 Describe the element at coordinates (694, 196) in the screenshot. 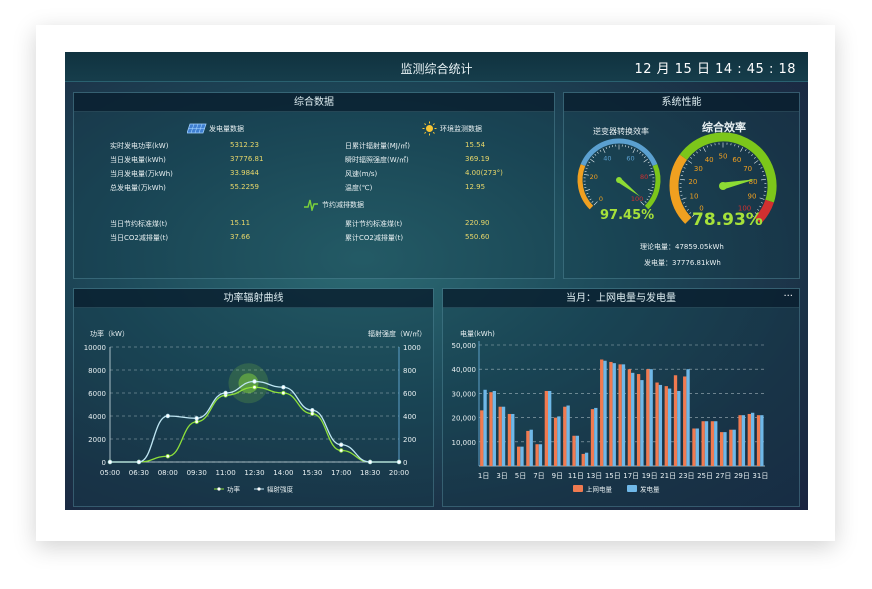

I see `gauge-tick-label: 10` at that location.